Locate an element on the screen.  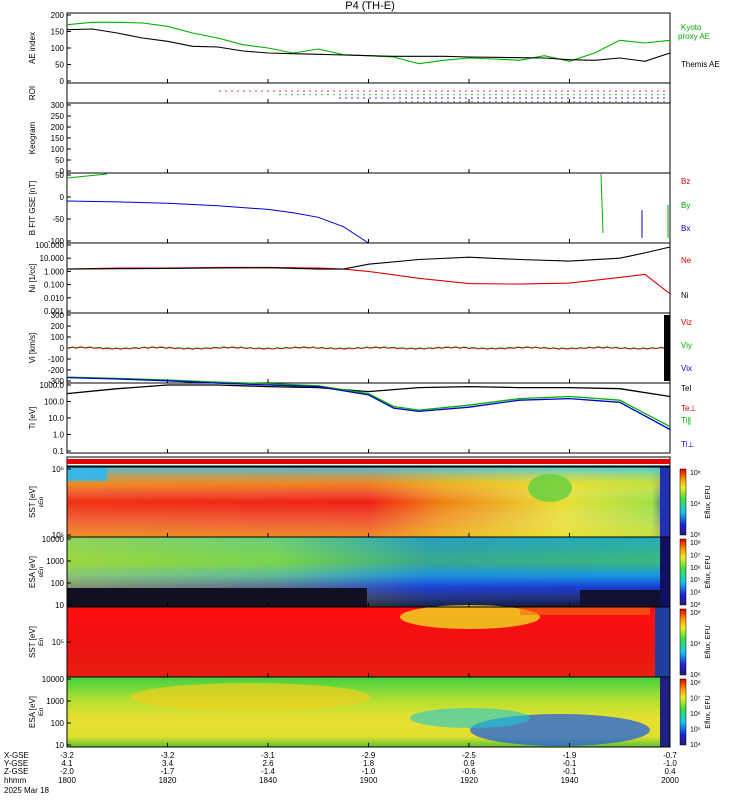
y-tick-label: 0 is located at coordinates (62, 81).